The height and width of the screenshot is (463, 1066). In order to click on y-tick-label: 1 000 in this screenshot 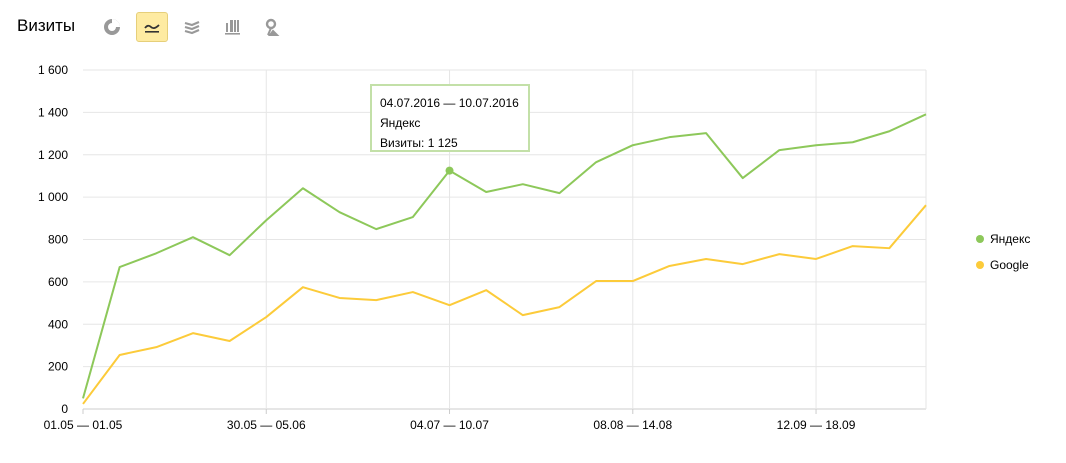, I will do `click(53, 197)`.